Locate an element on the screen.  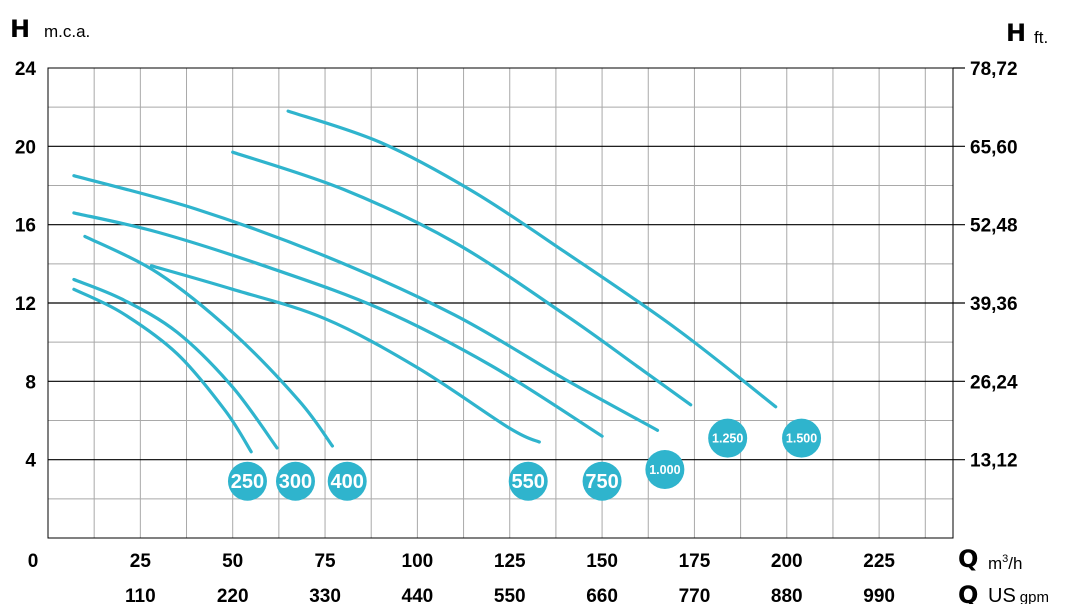
badge-label: 1.250 is located at coordinates (727, 439).